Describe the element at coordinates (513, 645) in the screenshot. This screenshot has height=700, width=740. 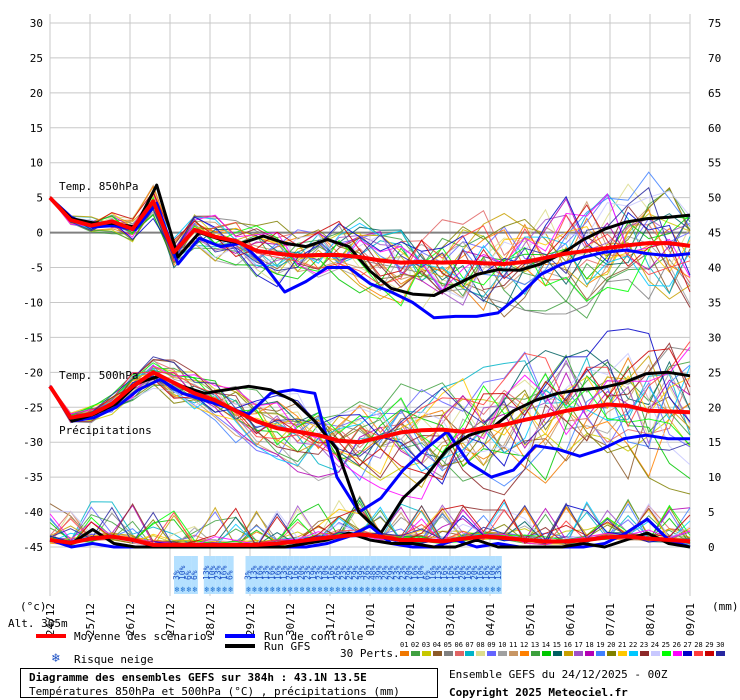
I see `pert-number: 11` at that location.